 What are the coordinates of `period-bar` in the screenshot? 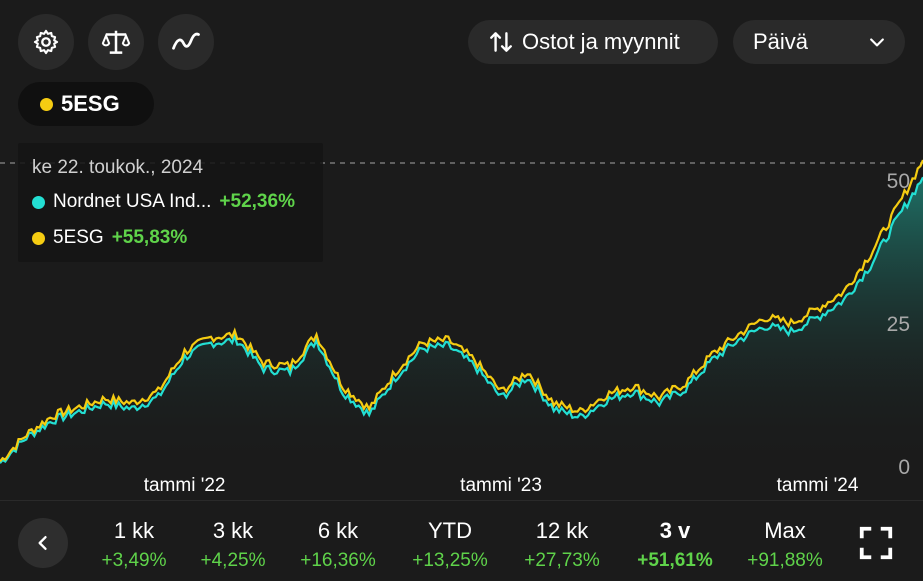 It's located at (461, 540).